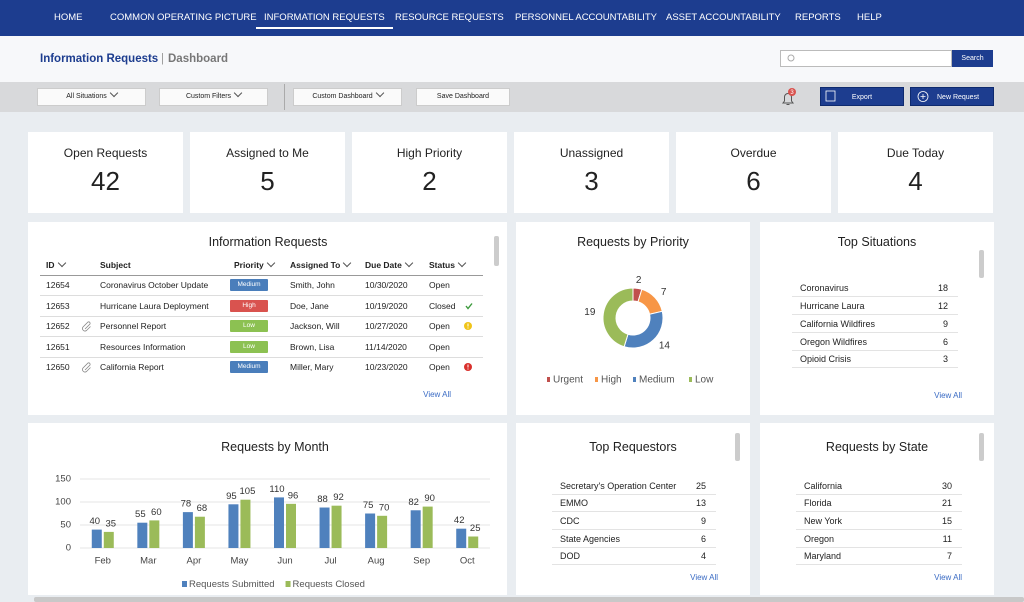 The width and height of the screenshot is (1024, 602). Describe the element at coordinates (267, 153) in the screenshot. I see `kpi-label: Assigned to Me` at that location.